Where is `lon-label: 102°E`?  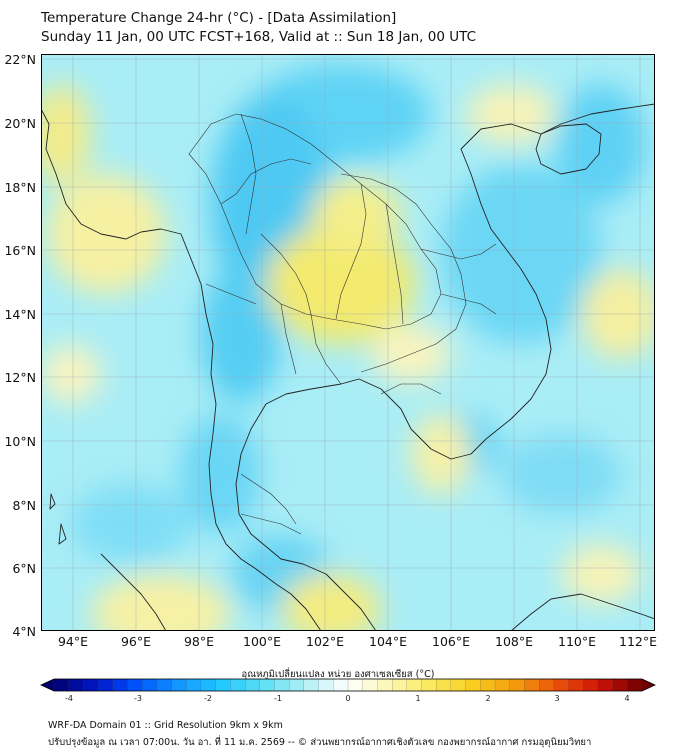
lon-label: 102°E is located at coordinates (325, 641).